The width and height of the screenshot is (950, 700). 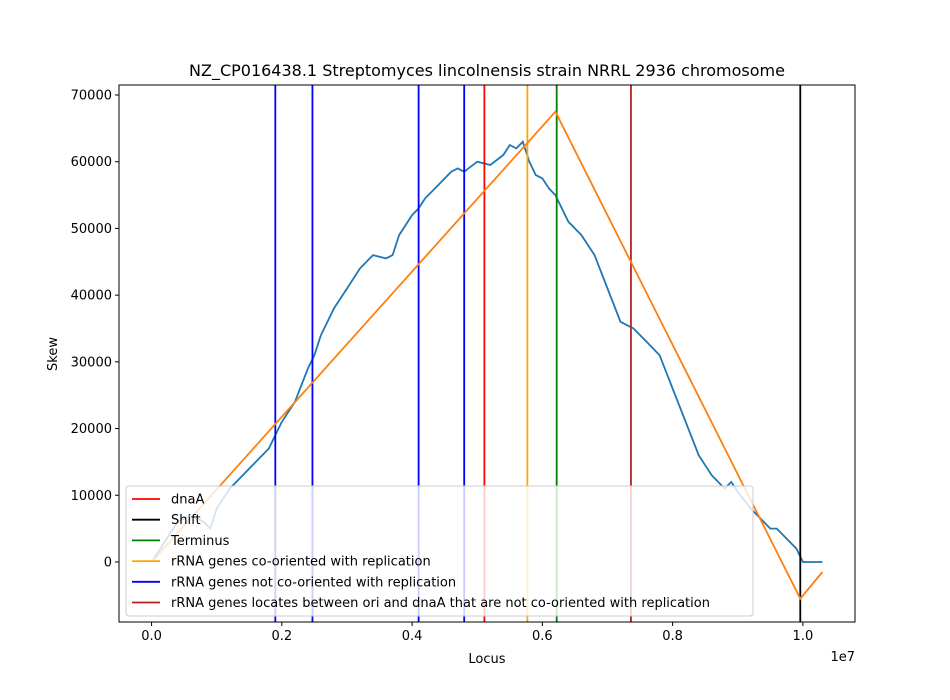 I want to click on y-tick-label-3: 30000, so click(x=91, y=362).